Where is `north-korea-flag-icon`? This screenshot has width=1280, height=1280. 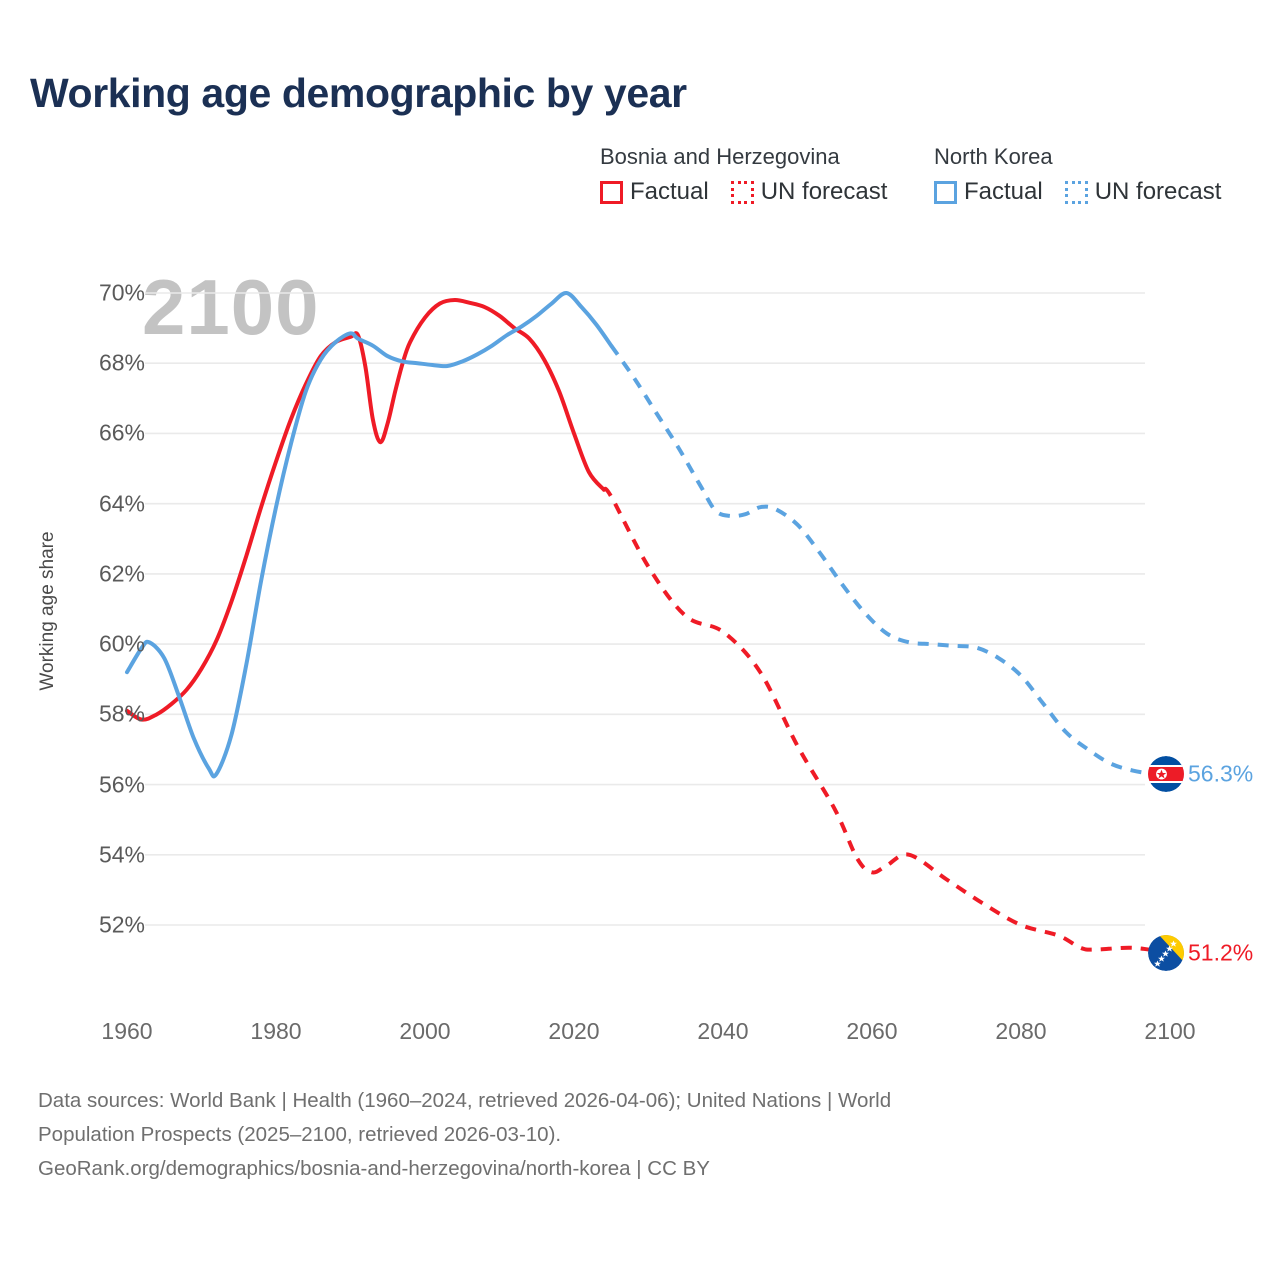 north-korea-flag-icon is located at coordinates (1166, 774).